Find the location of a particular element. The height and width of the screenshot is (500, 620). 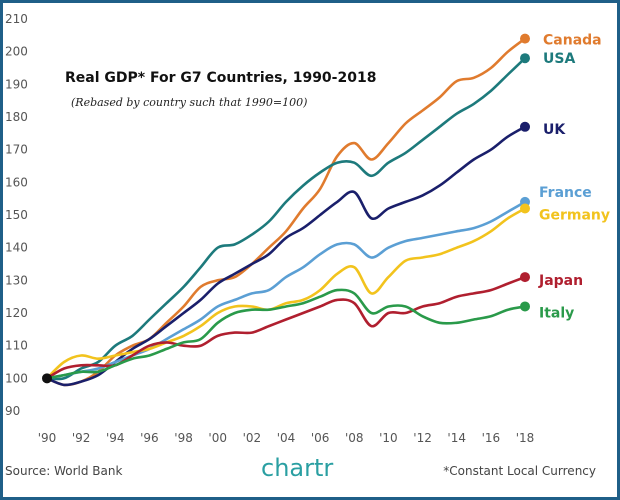

x-tick-label: '08 is located at coordinates (354, 438).